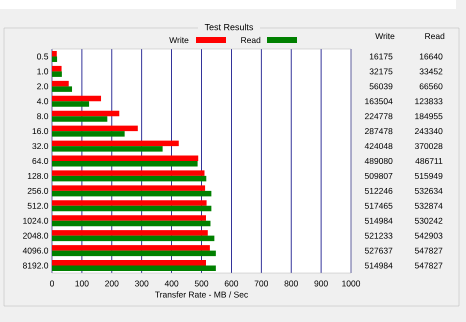 The width and height of the screenshot is (466, 322). Describe the element at coordinates (42, 101) in the screenshot. I see `y-tick-label: 4.0` at that location.